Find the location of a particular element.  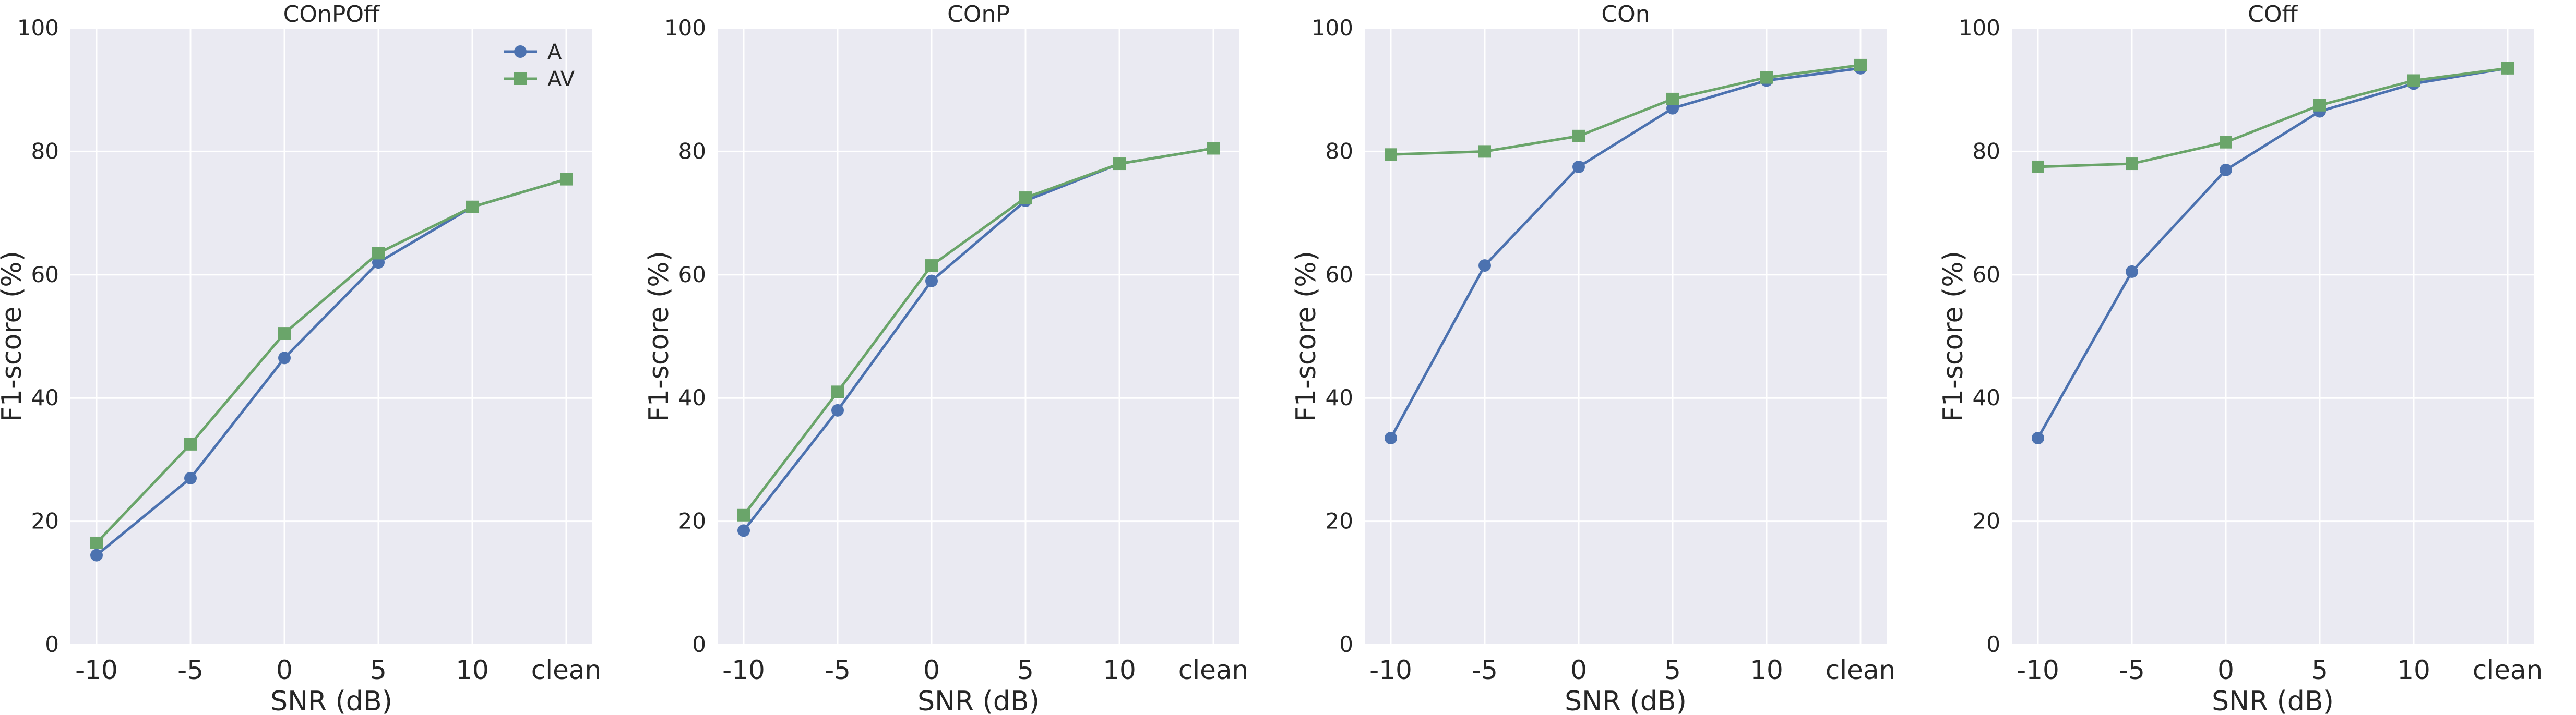

panel-title: COnP is located at coordinates (978, 14).